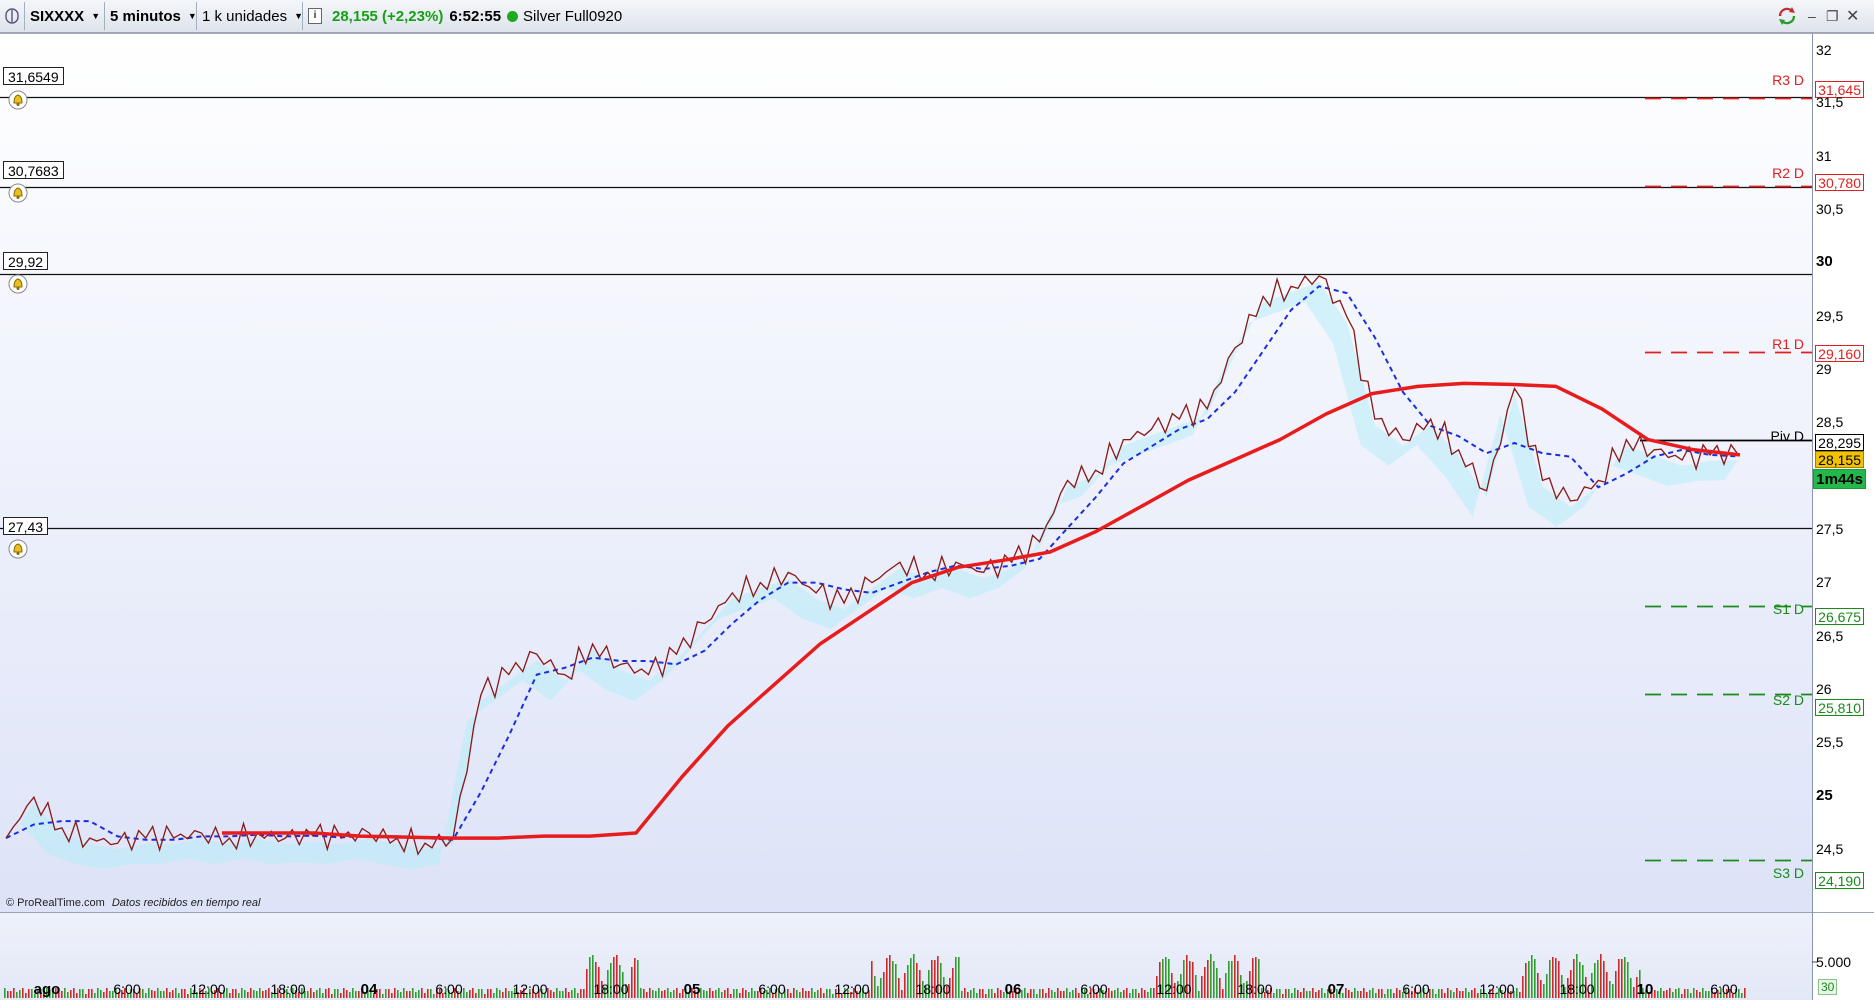  I want to click on pivot-label-r3: R3 D, so click(1788, 80).